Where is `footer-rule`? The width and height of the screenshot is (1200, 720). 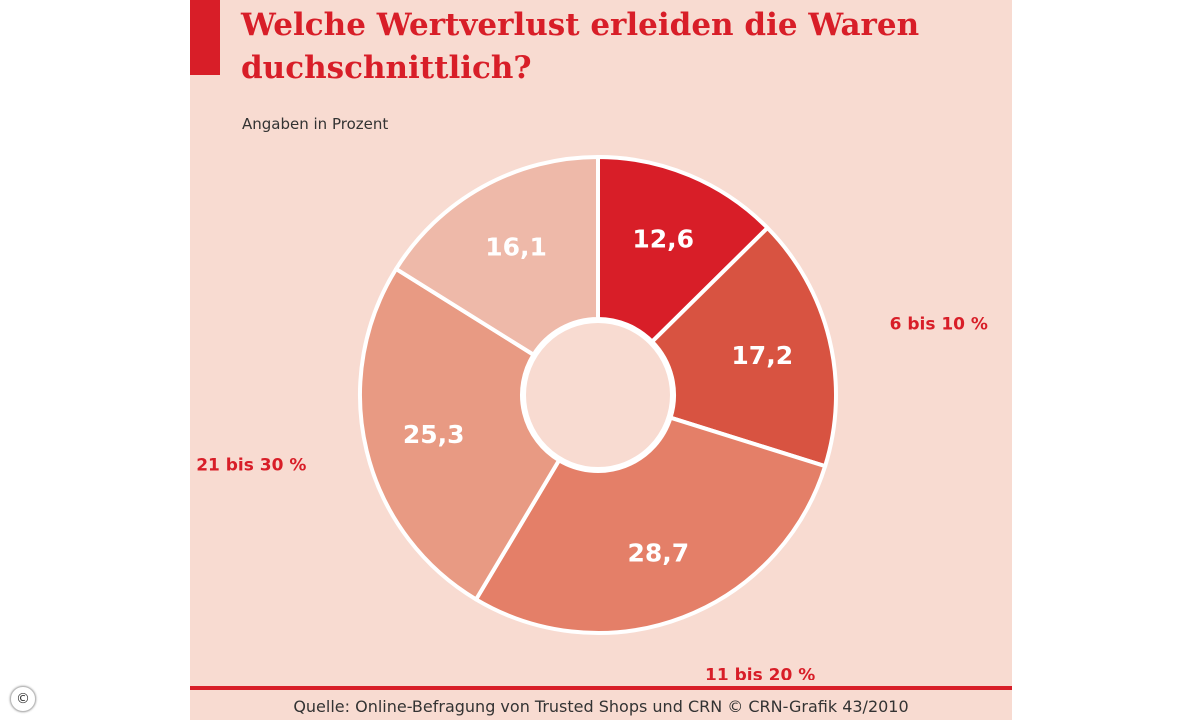 footer-rule is located at coordinates (601, 688).